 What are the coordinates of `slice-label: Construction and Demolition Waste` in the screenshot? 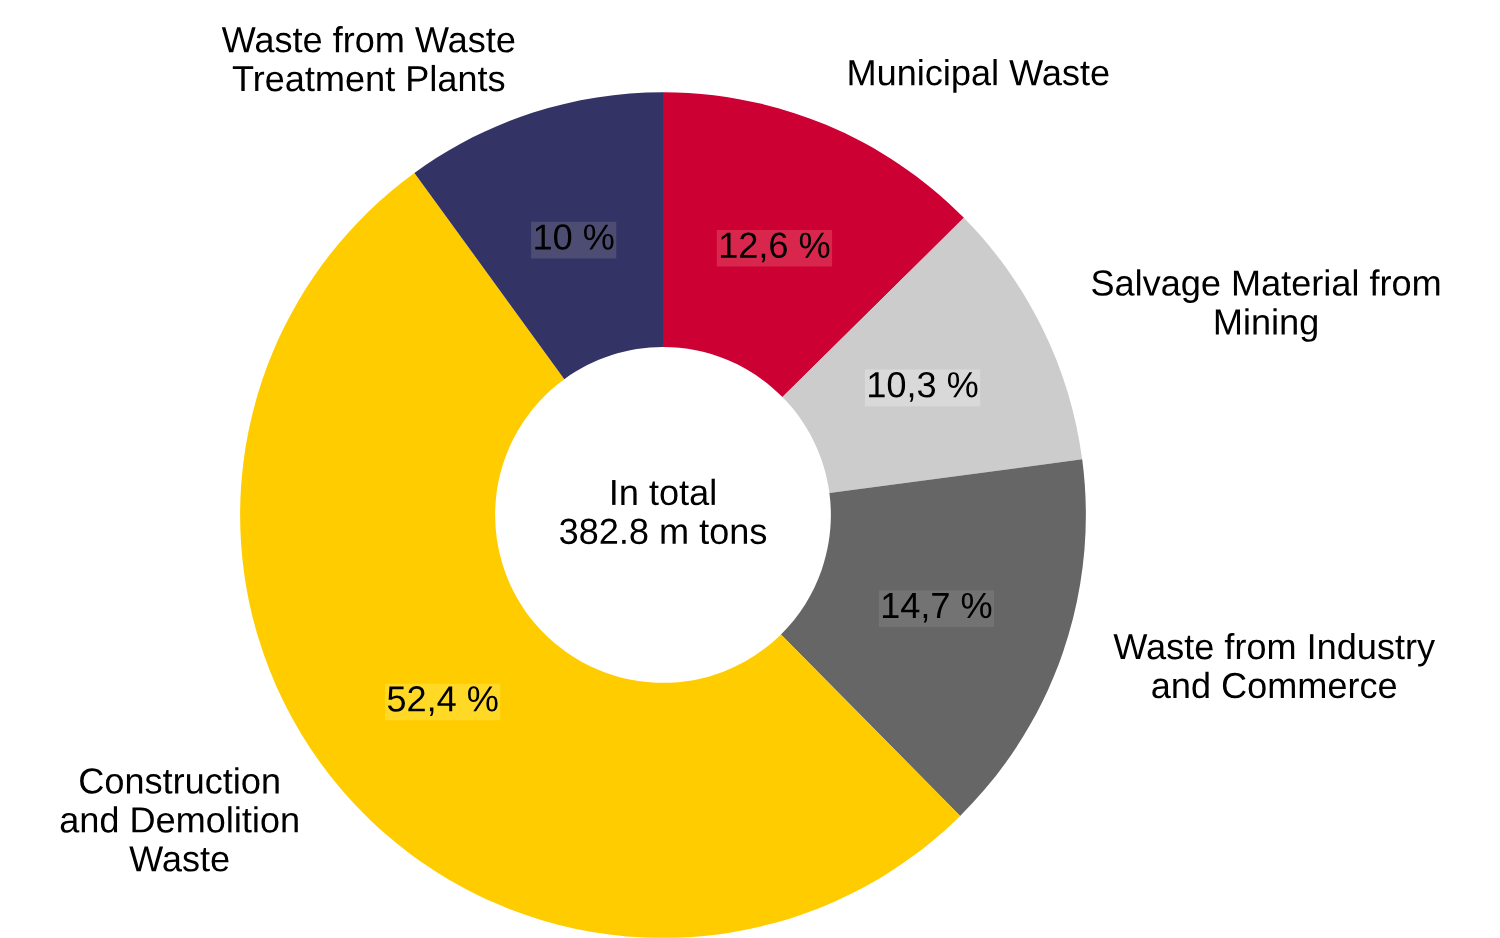 It's located at (179, 819).